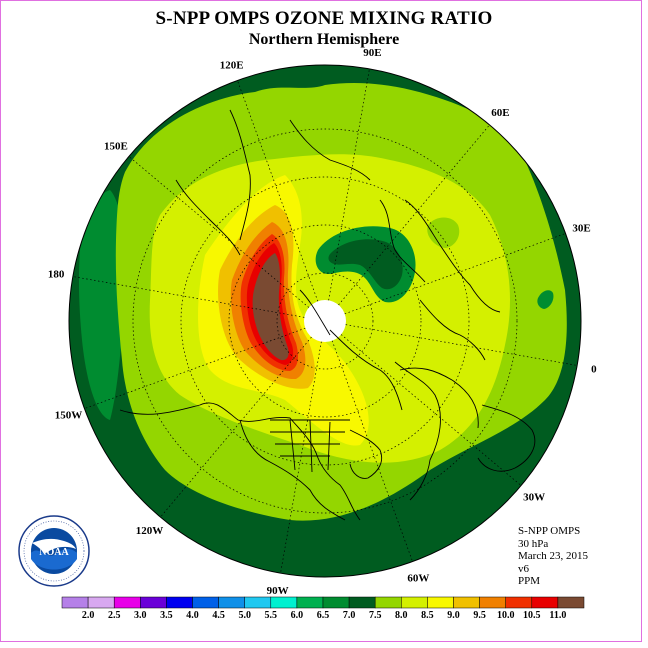 The width and height of the screenshot is (648, 648). Describe the element at coordinates (192, 615) in the screenshot. I see `colorbar-tick-label: 4.0` at that location.